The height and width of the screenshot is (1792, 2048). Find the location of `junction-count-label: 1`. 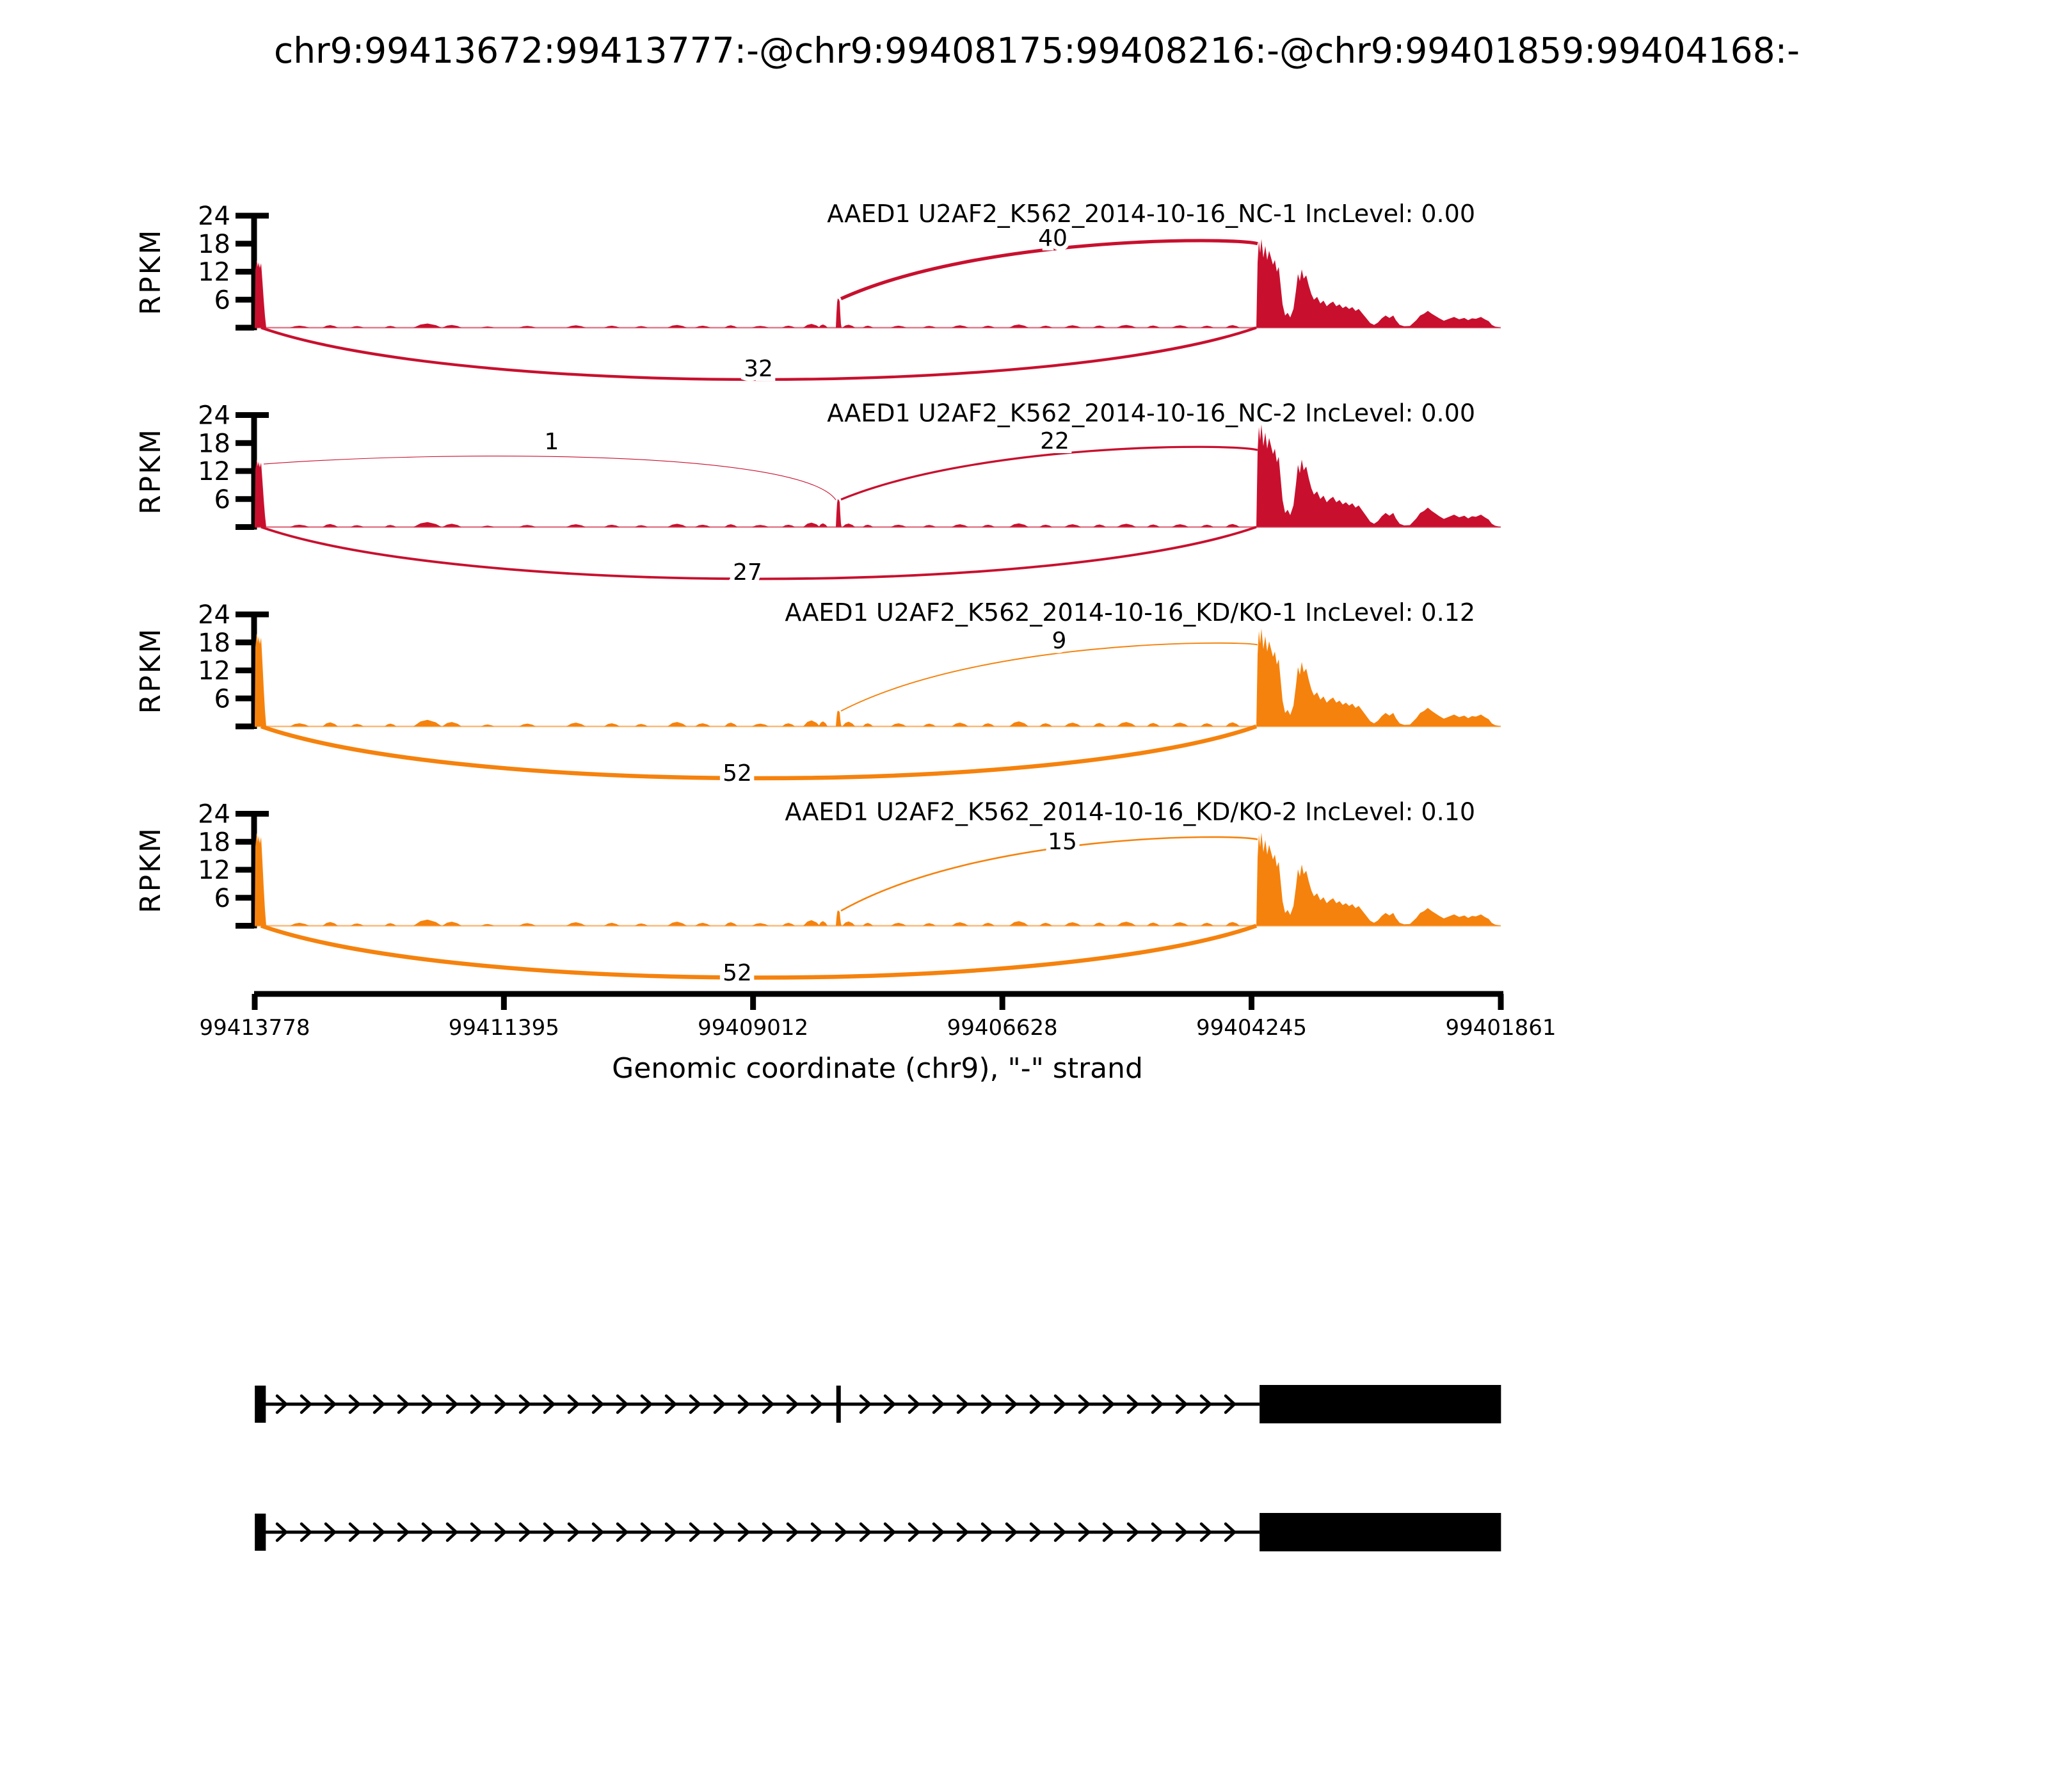

junction-count-label: 1 is located at coordinates (552, 442).